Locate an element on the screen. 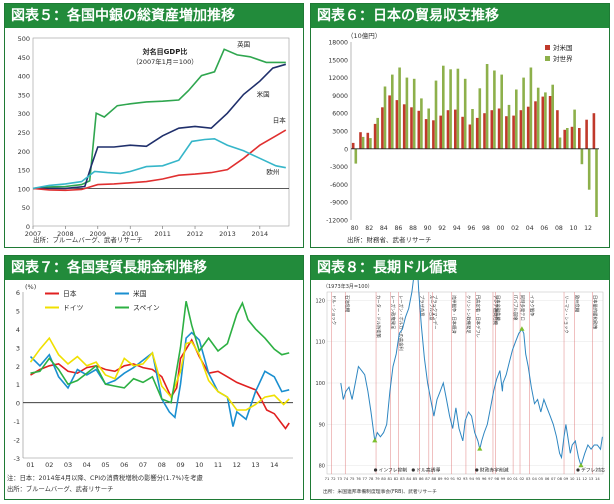 The image size is (614, 504). x-tick-label: 91 is located at coordinates (452, 479).